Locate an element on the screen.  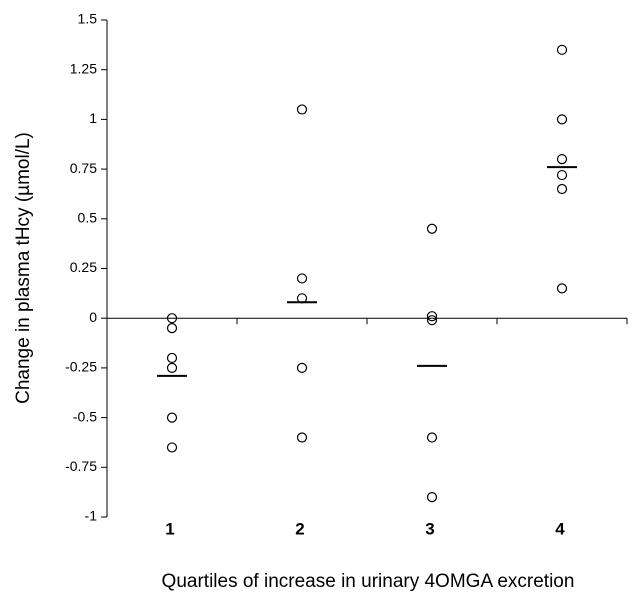
y-tick-label: -0.25 is located at coordinates (81, 367).